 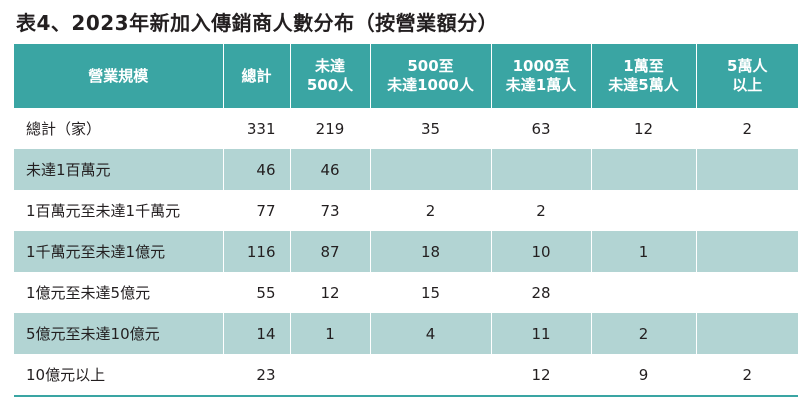 What do you see at coordinates (257, 292) in the screenshot?
I see `cell-total: 55` at bounding box center [257, 292].